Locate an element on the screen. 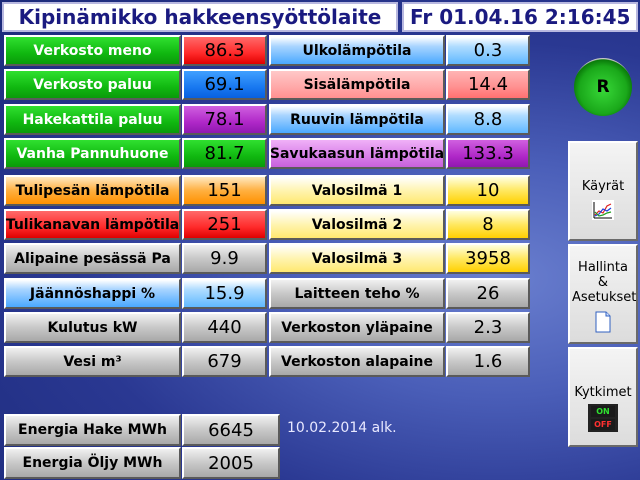 This screenshot has width=640, height=480. charts-button: Käyrät is located at coordinates (603, 191).